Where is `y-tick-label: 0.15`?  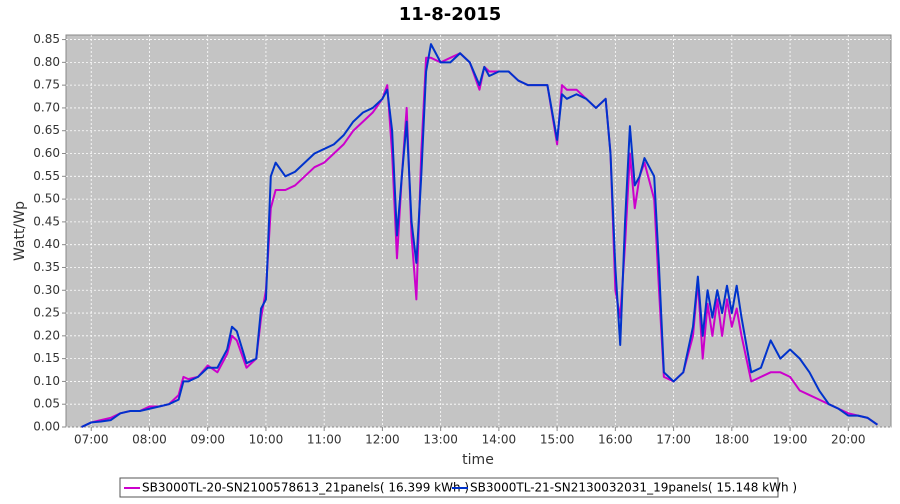
y-tick-label: 0.15 is located at coordinates (46, 358).